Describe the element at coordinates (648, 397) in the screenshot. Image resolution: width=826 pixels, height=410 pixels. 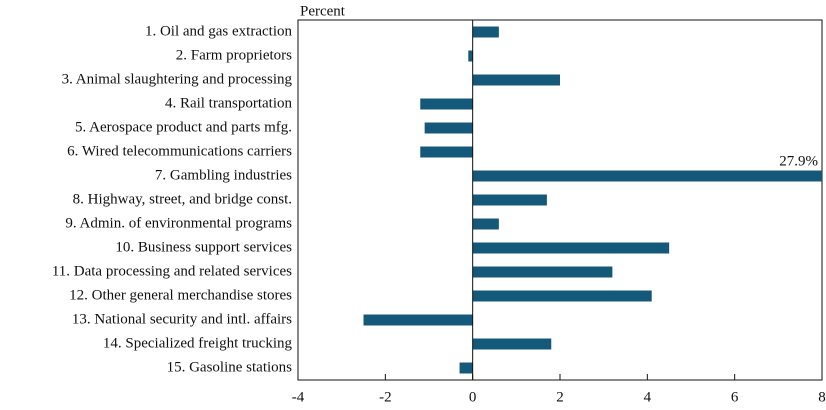
I see `x-tick-label: 4` at that location.